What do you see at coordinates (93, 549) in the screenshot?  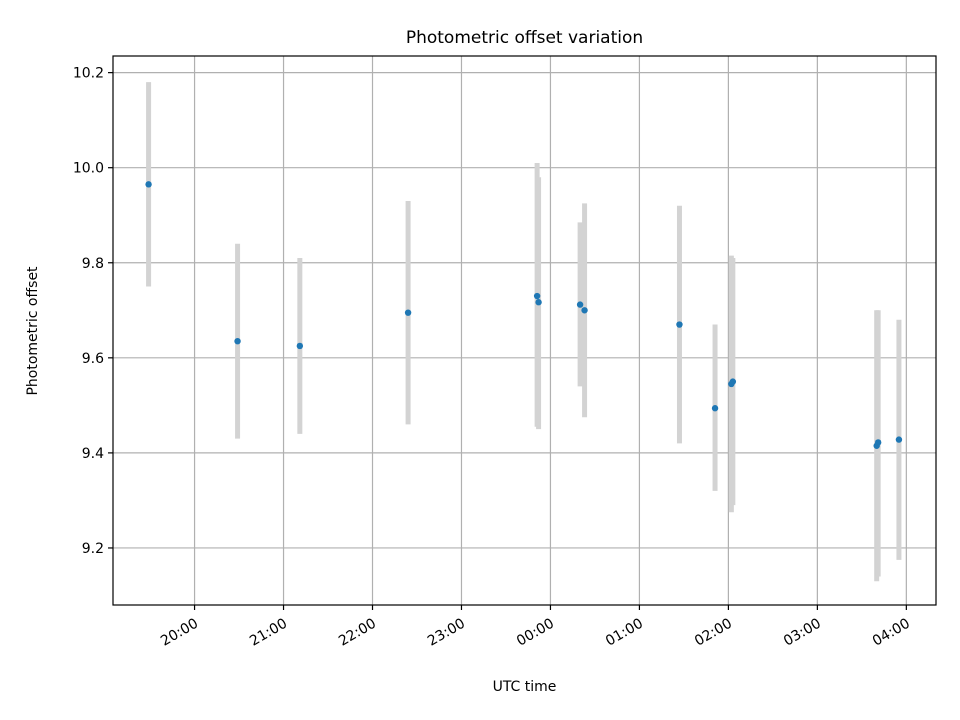 I see `y-tick-label: 9.2` at bounding box center [93, 549].